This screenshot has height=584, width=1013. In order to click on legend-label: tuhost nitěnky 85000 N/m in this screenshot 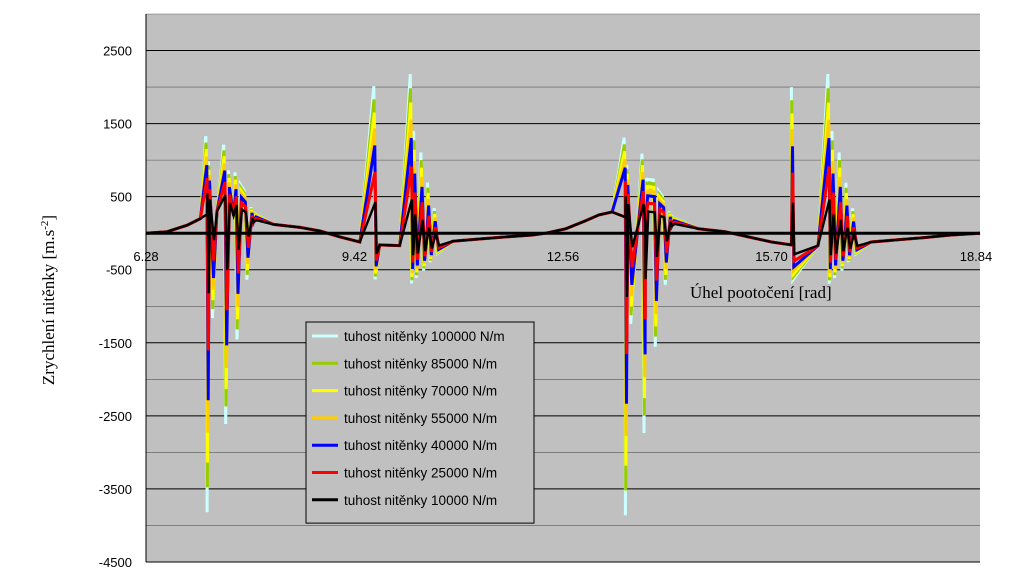, I will do `click(420, 363)`.